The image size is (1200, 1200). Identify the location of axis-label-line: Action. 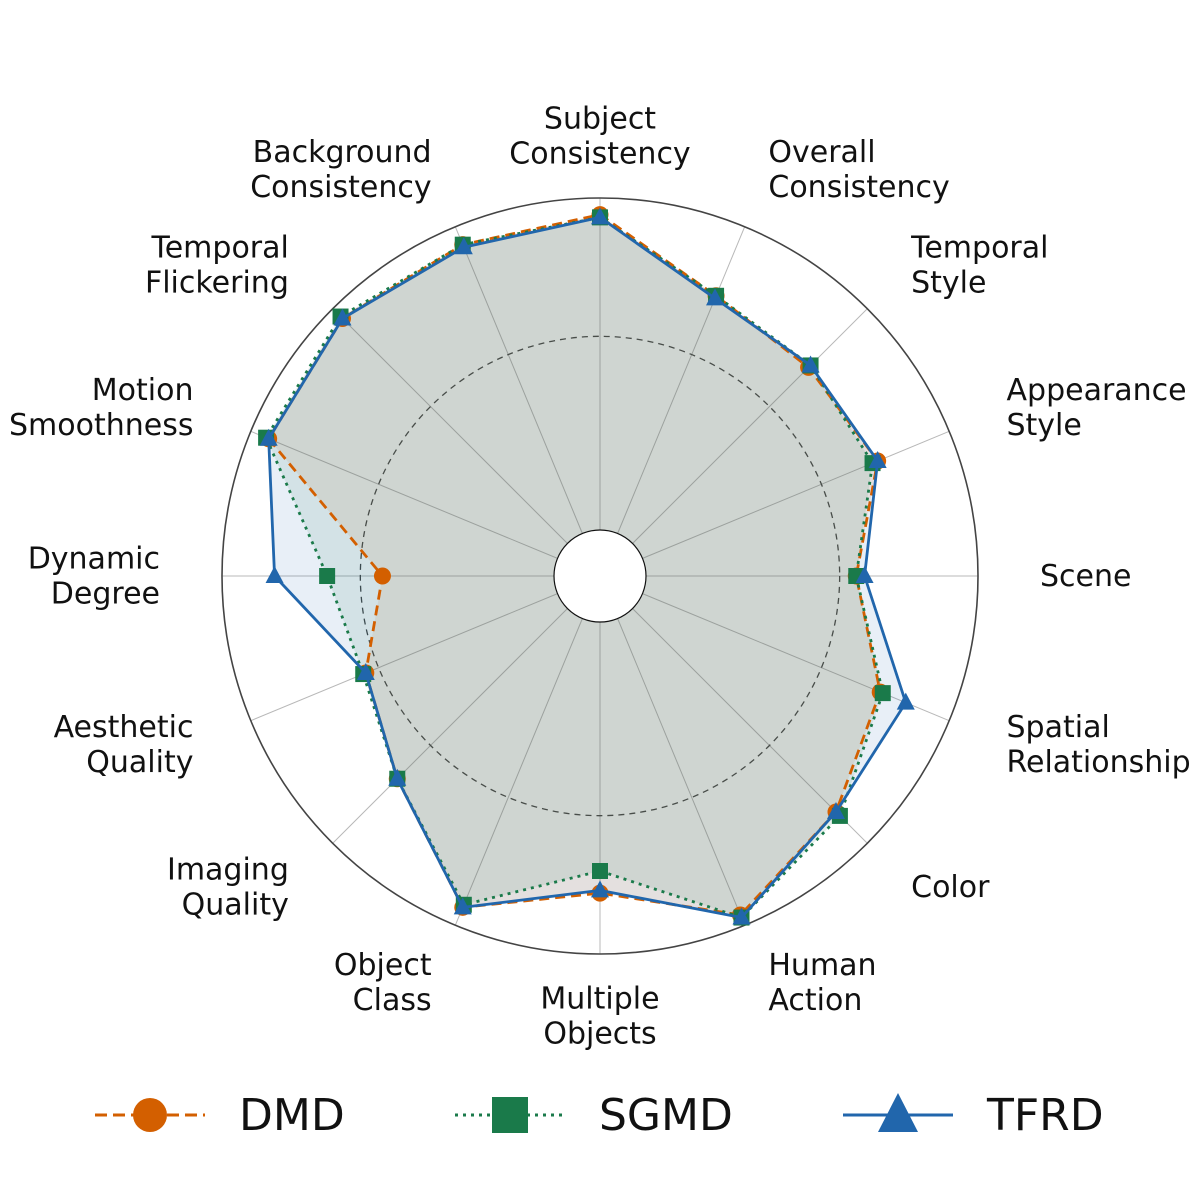
(815, 1000).